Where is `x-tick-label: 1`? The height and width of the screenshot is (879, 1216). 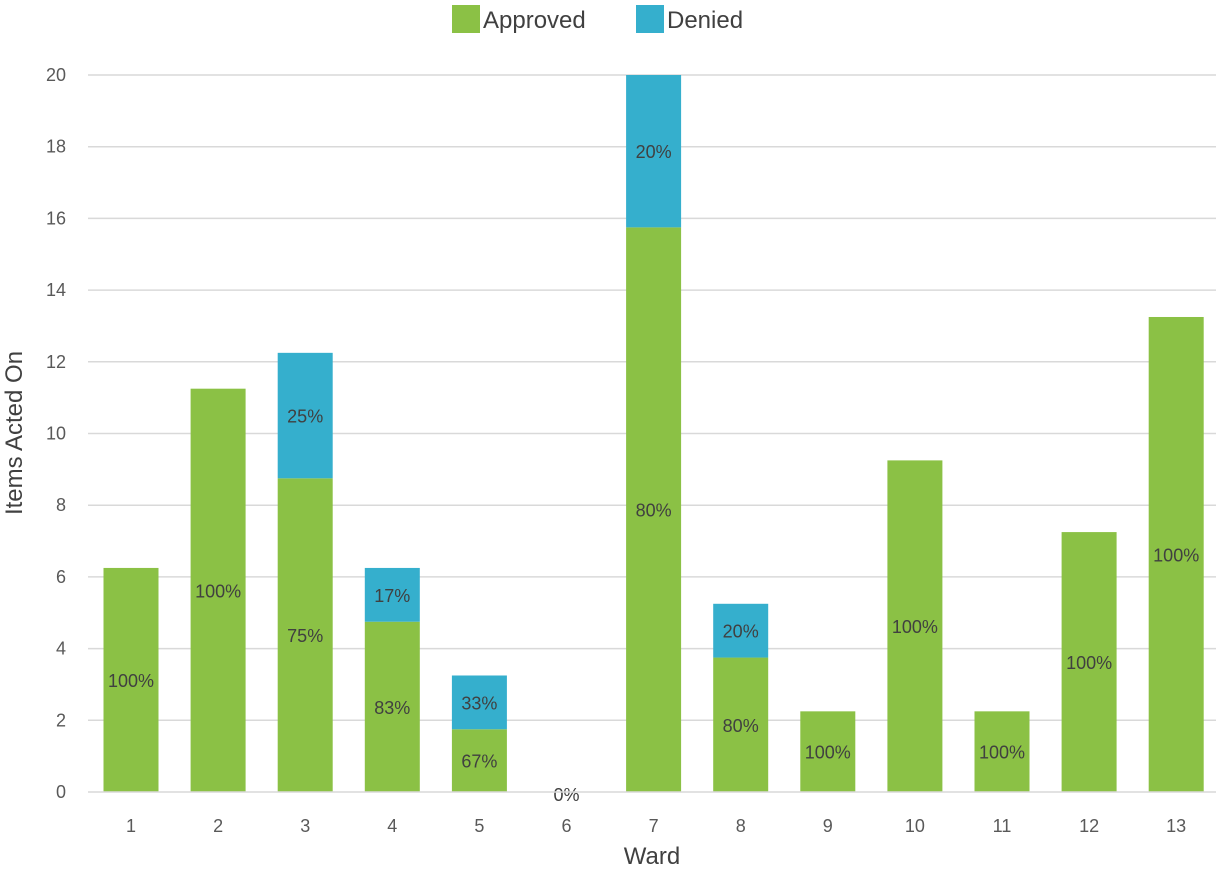
x-tick-label: 1 is located at coordinates (131, 826).